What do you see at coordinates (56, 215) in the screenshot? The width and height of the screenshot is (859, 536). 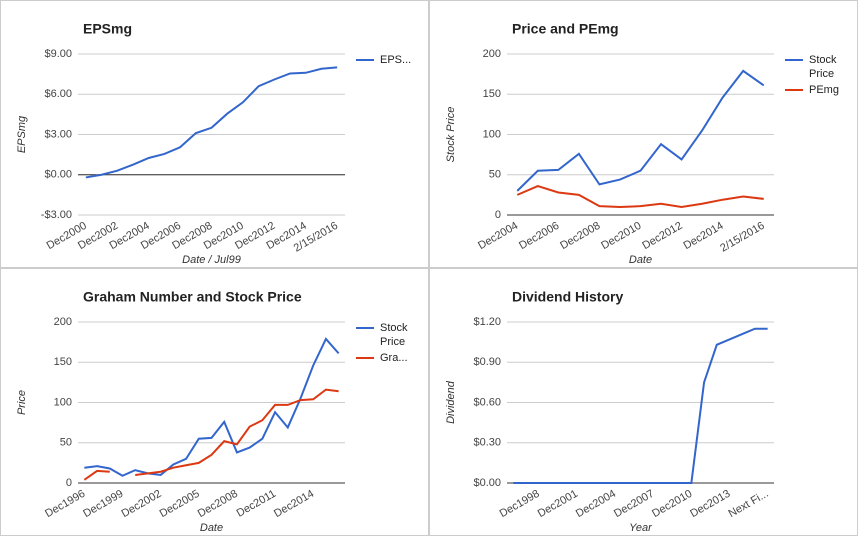 I see `y-tick-label: -$3.00` at bounding box center [56, 215].